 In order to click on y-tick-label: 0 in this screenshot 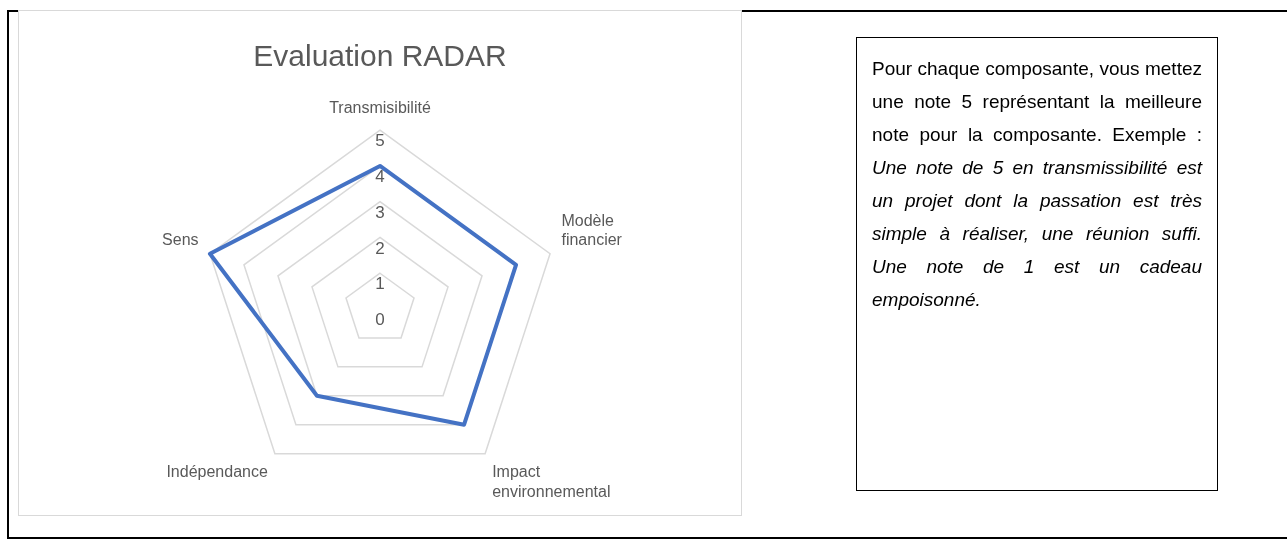, I will do `click(380, 320)`.